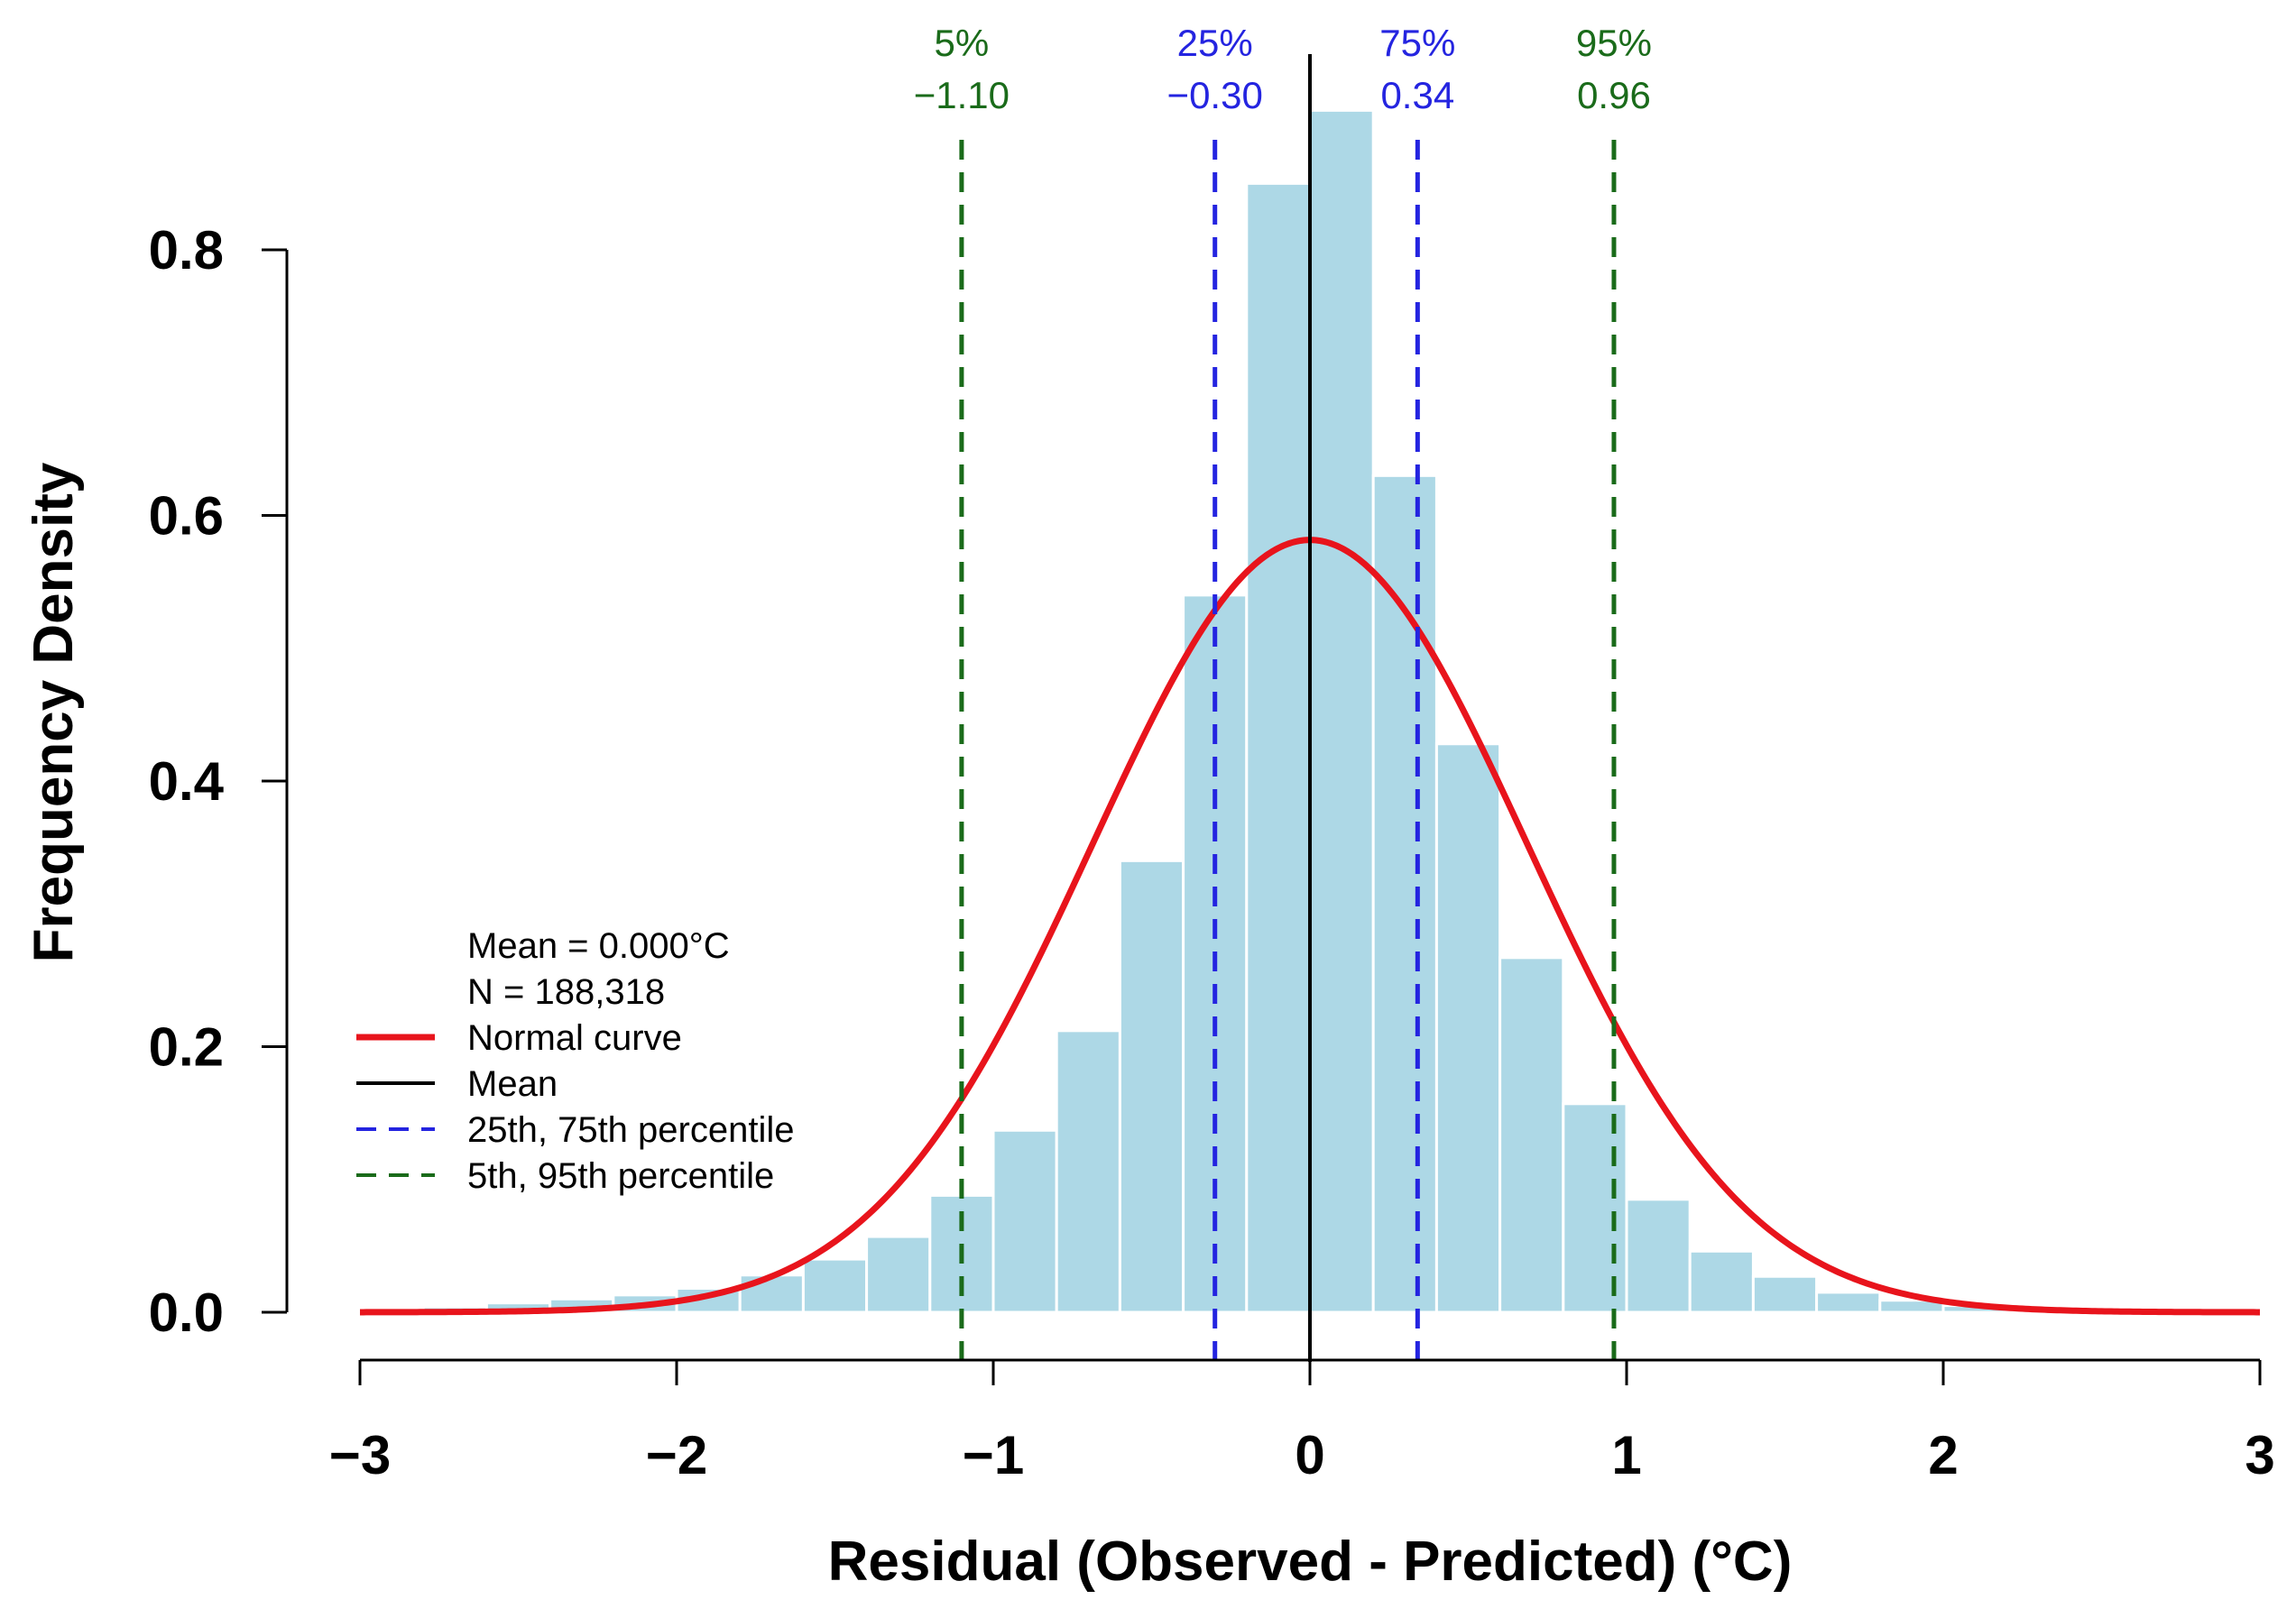 This screenshot has height=1618, width=2296. Describe the element at coordinates (566, 992) in the screenshot. I see `legend-stat-text: N = 188,318` at that location.